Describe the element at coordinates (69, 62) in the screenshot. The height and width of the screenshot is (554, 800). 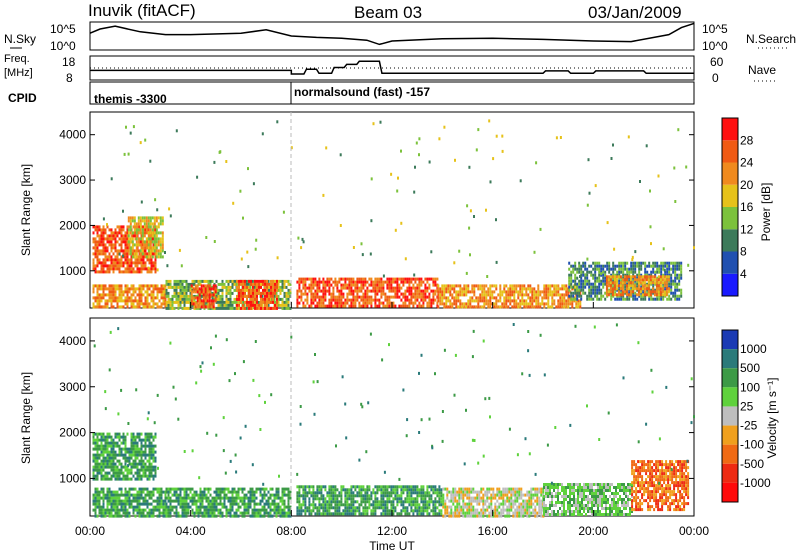
I see `freq-tick-top: 18` at that location.